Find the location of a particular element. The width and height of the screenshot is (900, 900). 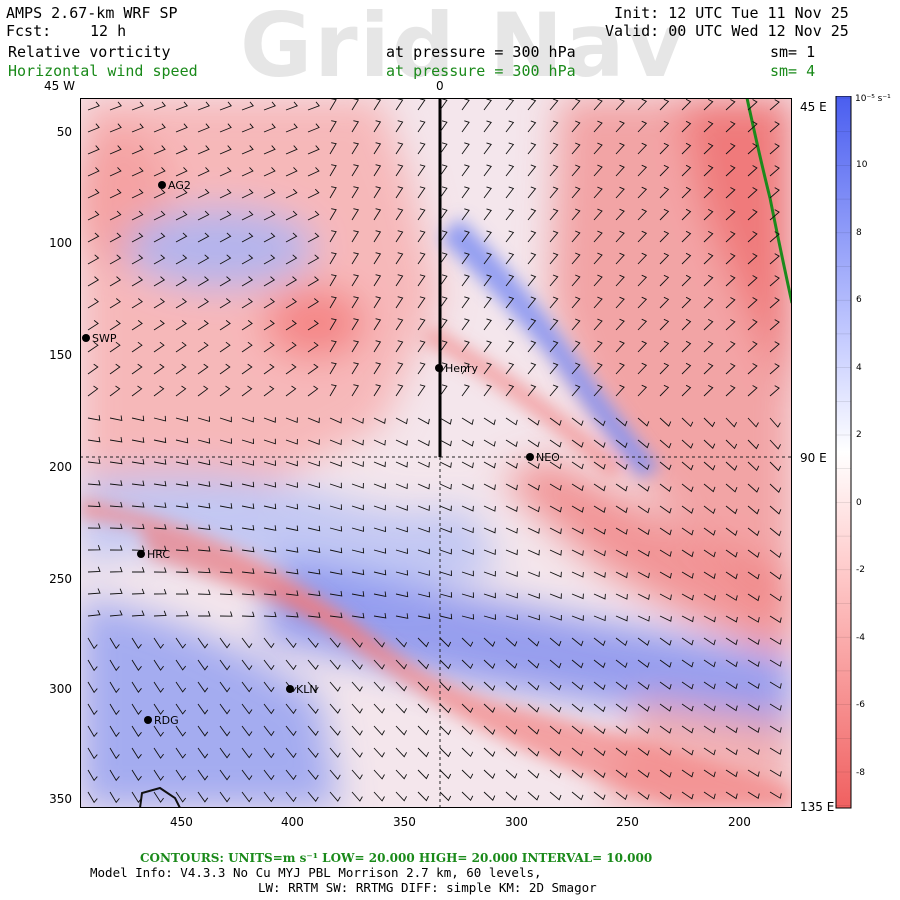

station-rdg: RDG is located at coordinates (161, 720).